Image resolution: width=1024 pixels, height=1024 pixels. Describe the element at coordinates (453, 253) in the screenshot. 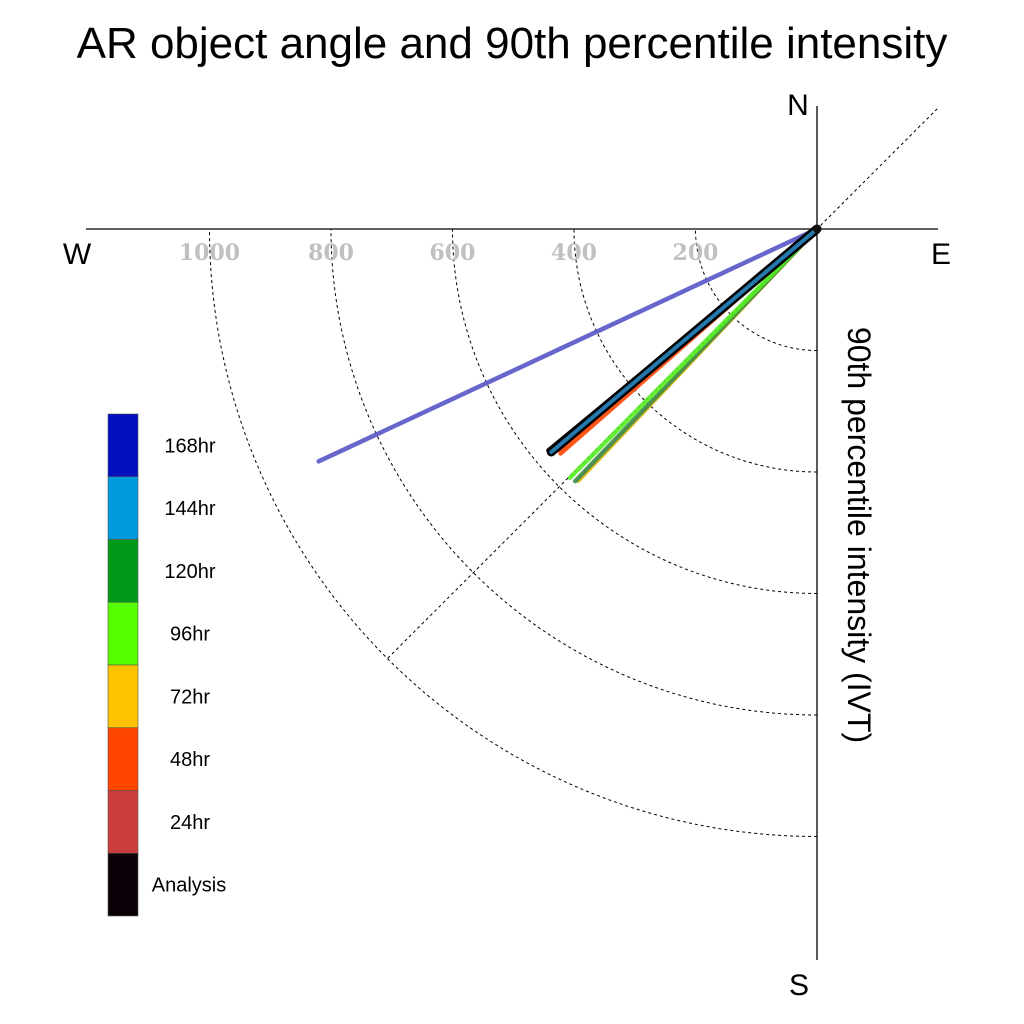

I see `tick-label: 600` at that location.